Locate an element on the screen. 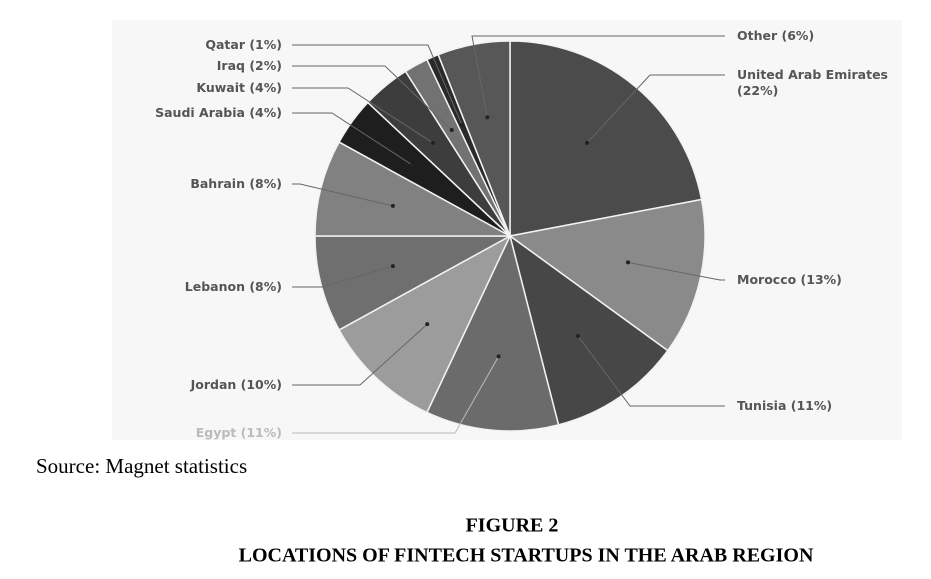 This screenshot has height=579, width=931. category-name: Lebanon is located at coordinates (215, 286).